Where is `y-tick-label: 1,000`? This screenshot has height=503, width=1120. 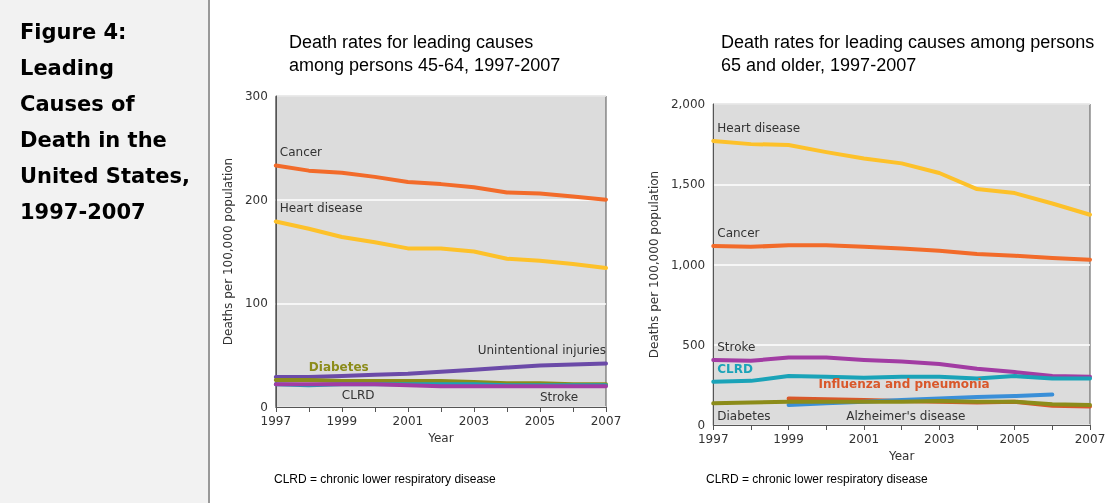 y-tick-label: 1,000 is located at coordinates (688, 264).